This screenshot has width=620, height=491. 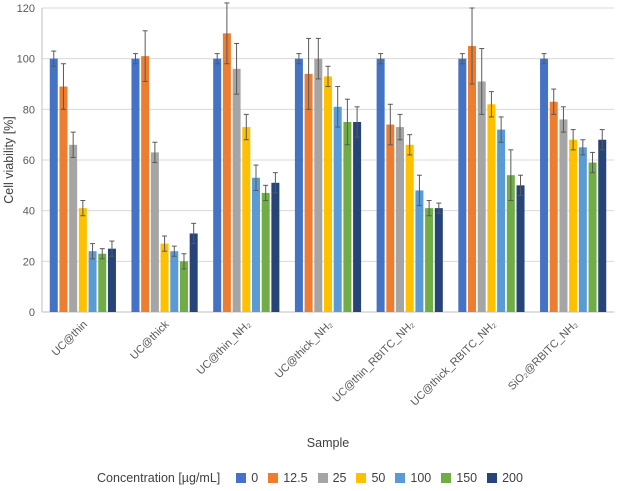 I want to click on bar-SiO₂@RBITC_NH₂-50, so click(x=573, y=225).